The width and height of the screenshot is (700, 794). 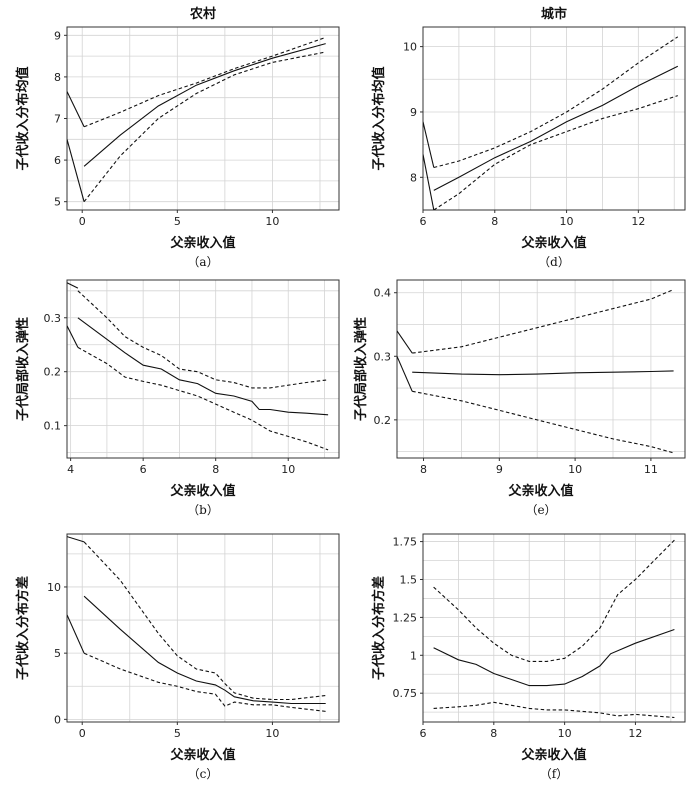 I want to click on chart-caption: （e）, so click(x=540, y=510).